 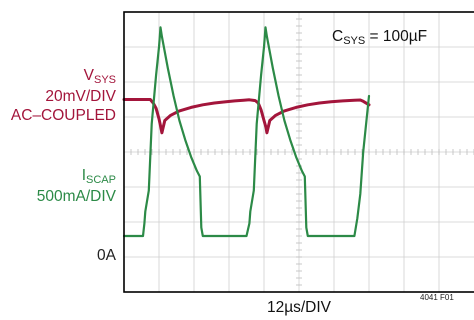 What do you see at coordinates (76, 196) in the screenshot?
I see `iscap-scale: 500mA/DIV` at bounding box center [76, 196].